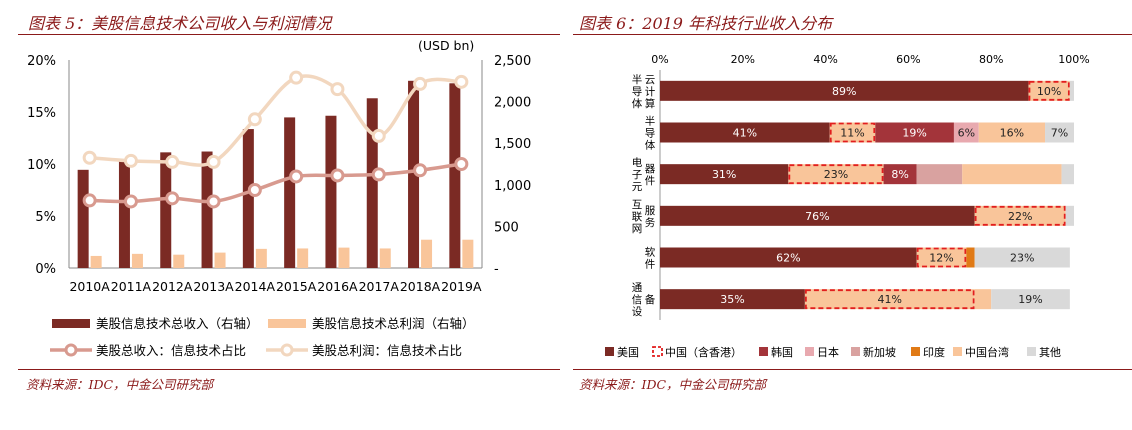 Image resolution: width=1132 pixels, height=430 pixels. I want to click on data-label: 41%, so click(745, 133).